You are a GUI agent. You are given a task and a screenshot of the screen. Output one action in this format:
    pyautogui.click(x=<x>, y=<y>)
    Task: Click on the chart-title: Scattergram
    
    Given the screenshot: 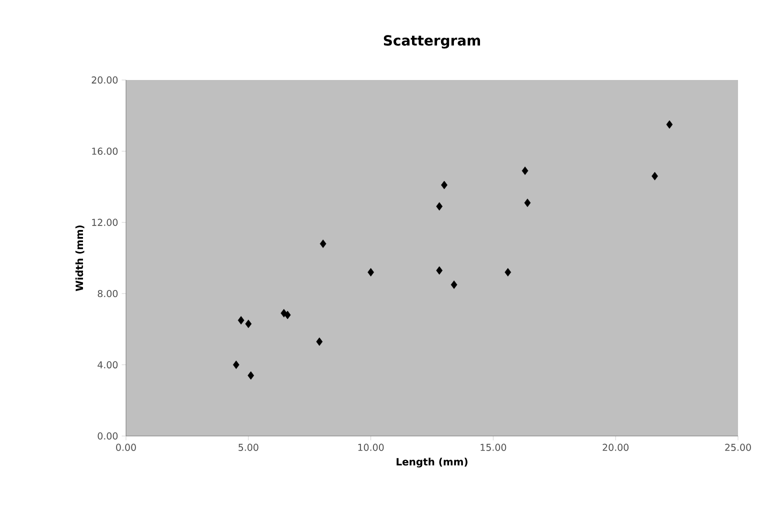 What is the action you would take?
    pyautogui.click(x=432, y=42)
    